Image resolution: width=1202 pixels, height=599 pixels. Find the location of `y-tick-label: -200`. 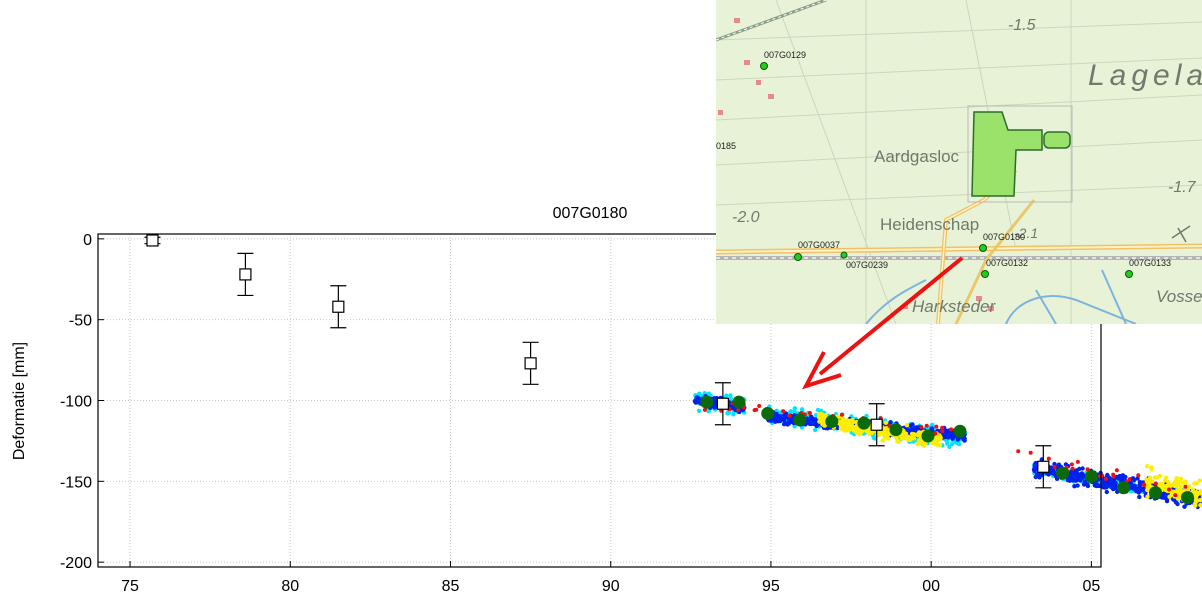

y-tick-label: -200 is located at coordinates (76, 563).